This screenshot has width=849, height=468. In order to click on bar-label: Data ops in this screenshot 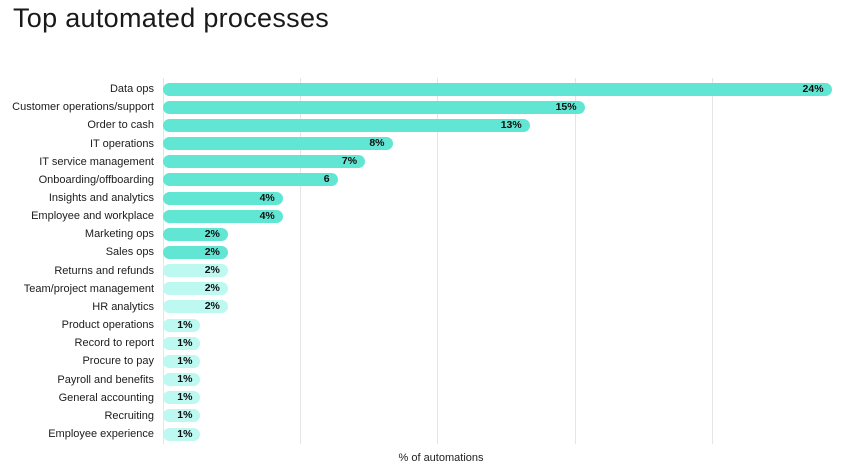, I will do `click(131, 89)`.